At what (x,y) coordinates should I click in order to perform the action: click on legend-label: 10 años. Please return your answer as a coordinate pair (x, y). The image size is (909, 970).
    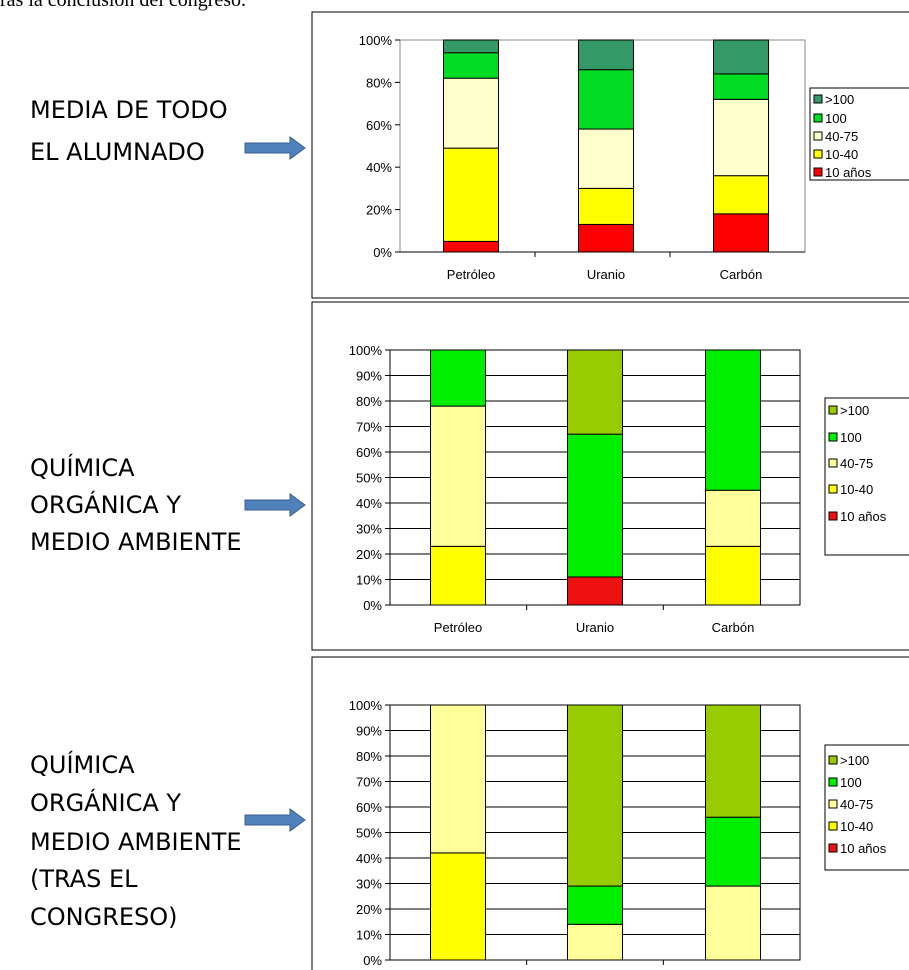
    Looking at the image, I should click on (863, 848).